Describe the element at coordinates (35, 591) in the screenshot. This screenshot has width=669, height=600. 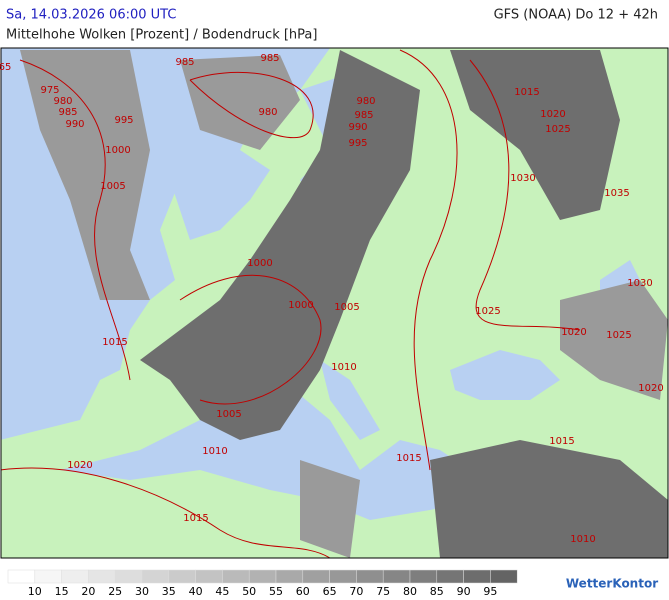
I see `legend-label: 10` at that location.